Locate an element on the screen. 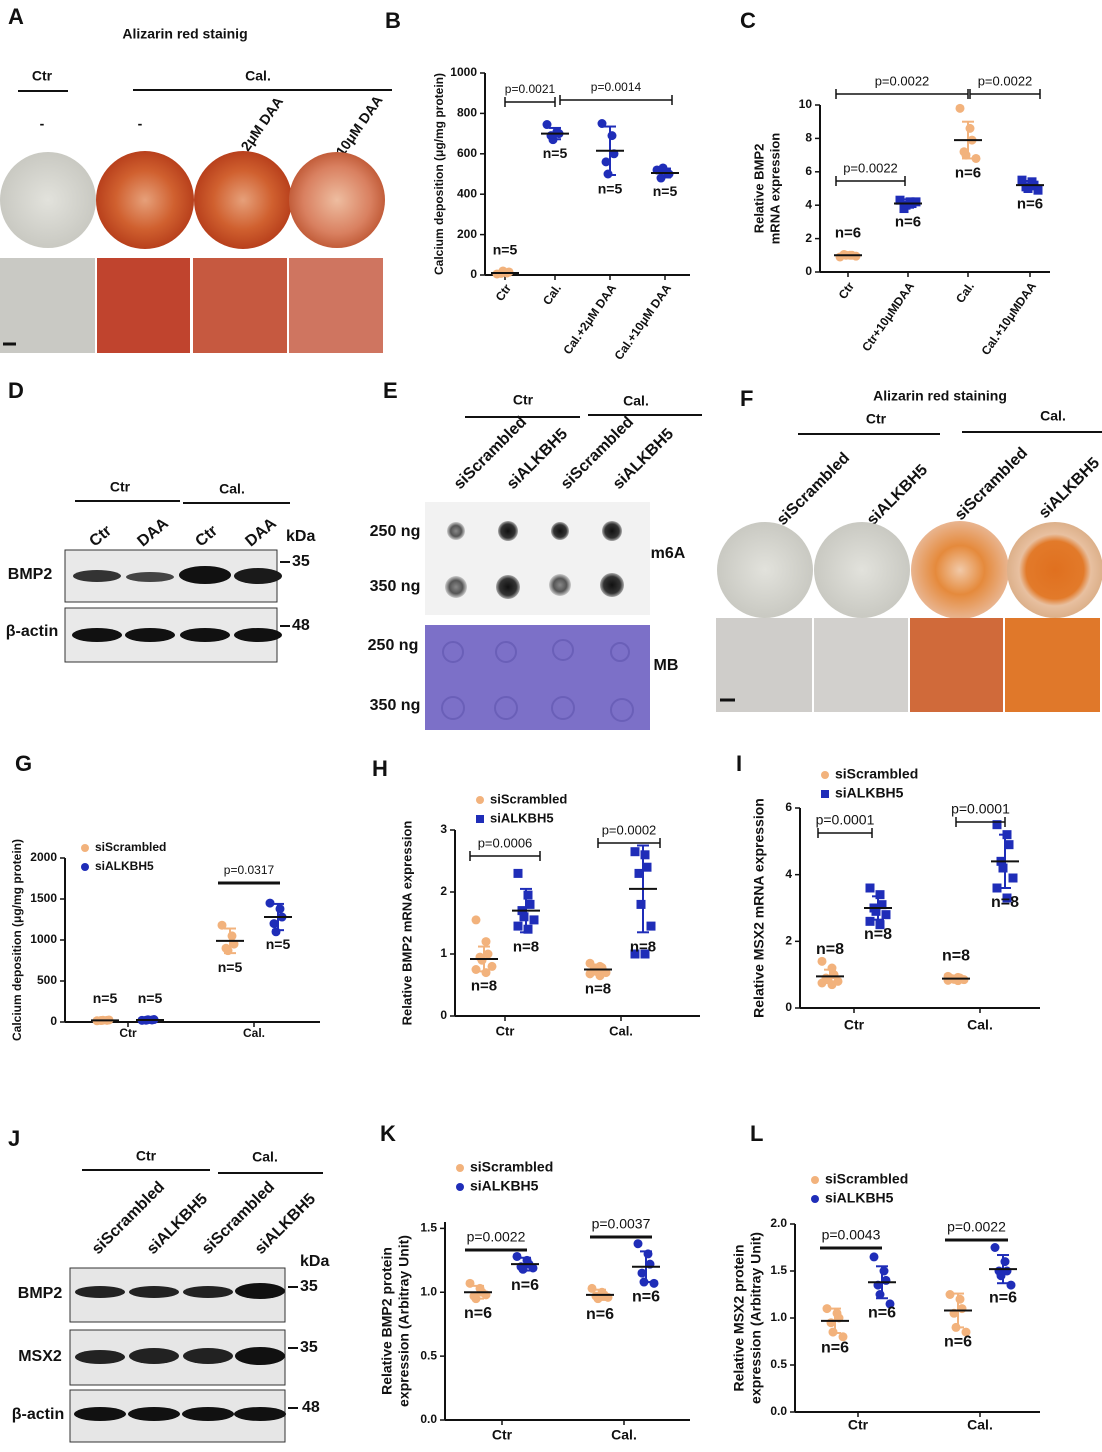 The image size is (1102, 1452). p-value: p=0.0021 is located at coordinates (530, 89).